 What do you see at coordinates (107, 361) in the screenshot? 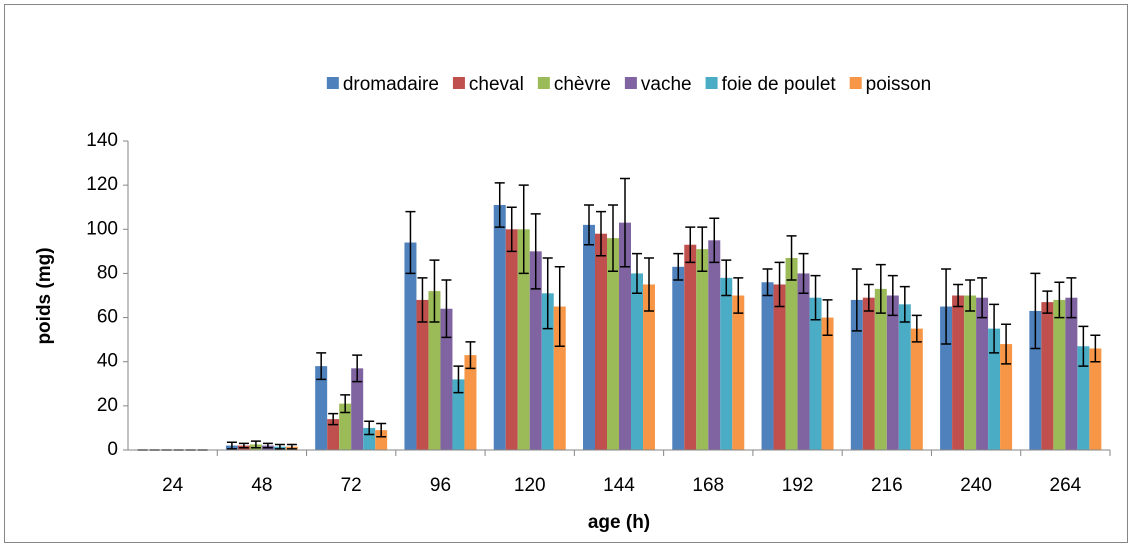
I see `y-tick-label: 40` at bounding box center [107, 361].